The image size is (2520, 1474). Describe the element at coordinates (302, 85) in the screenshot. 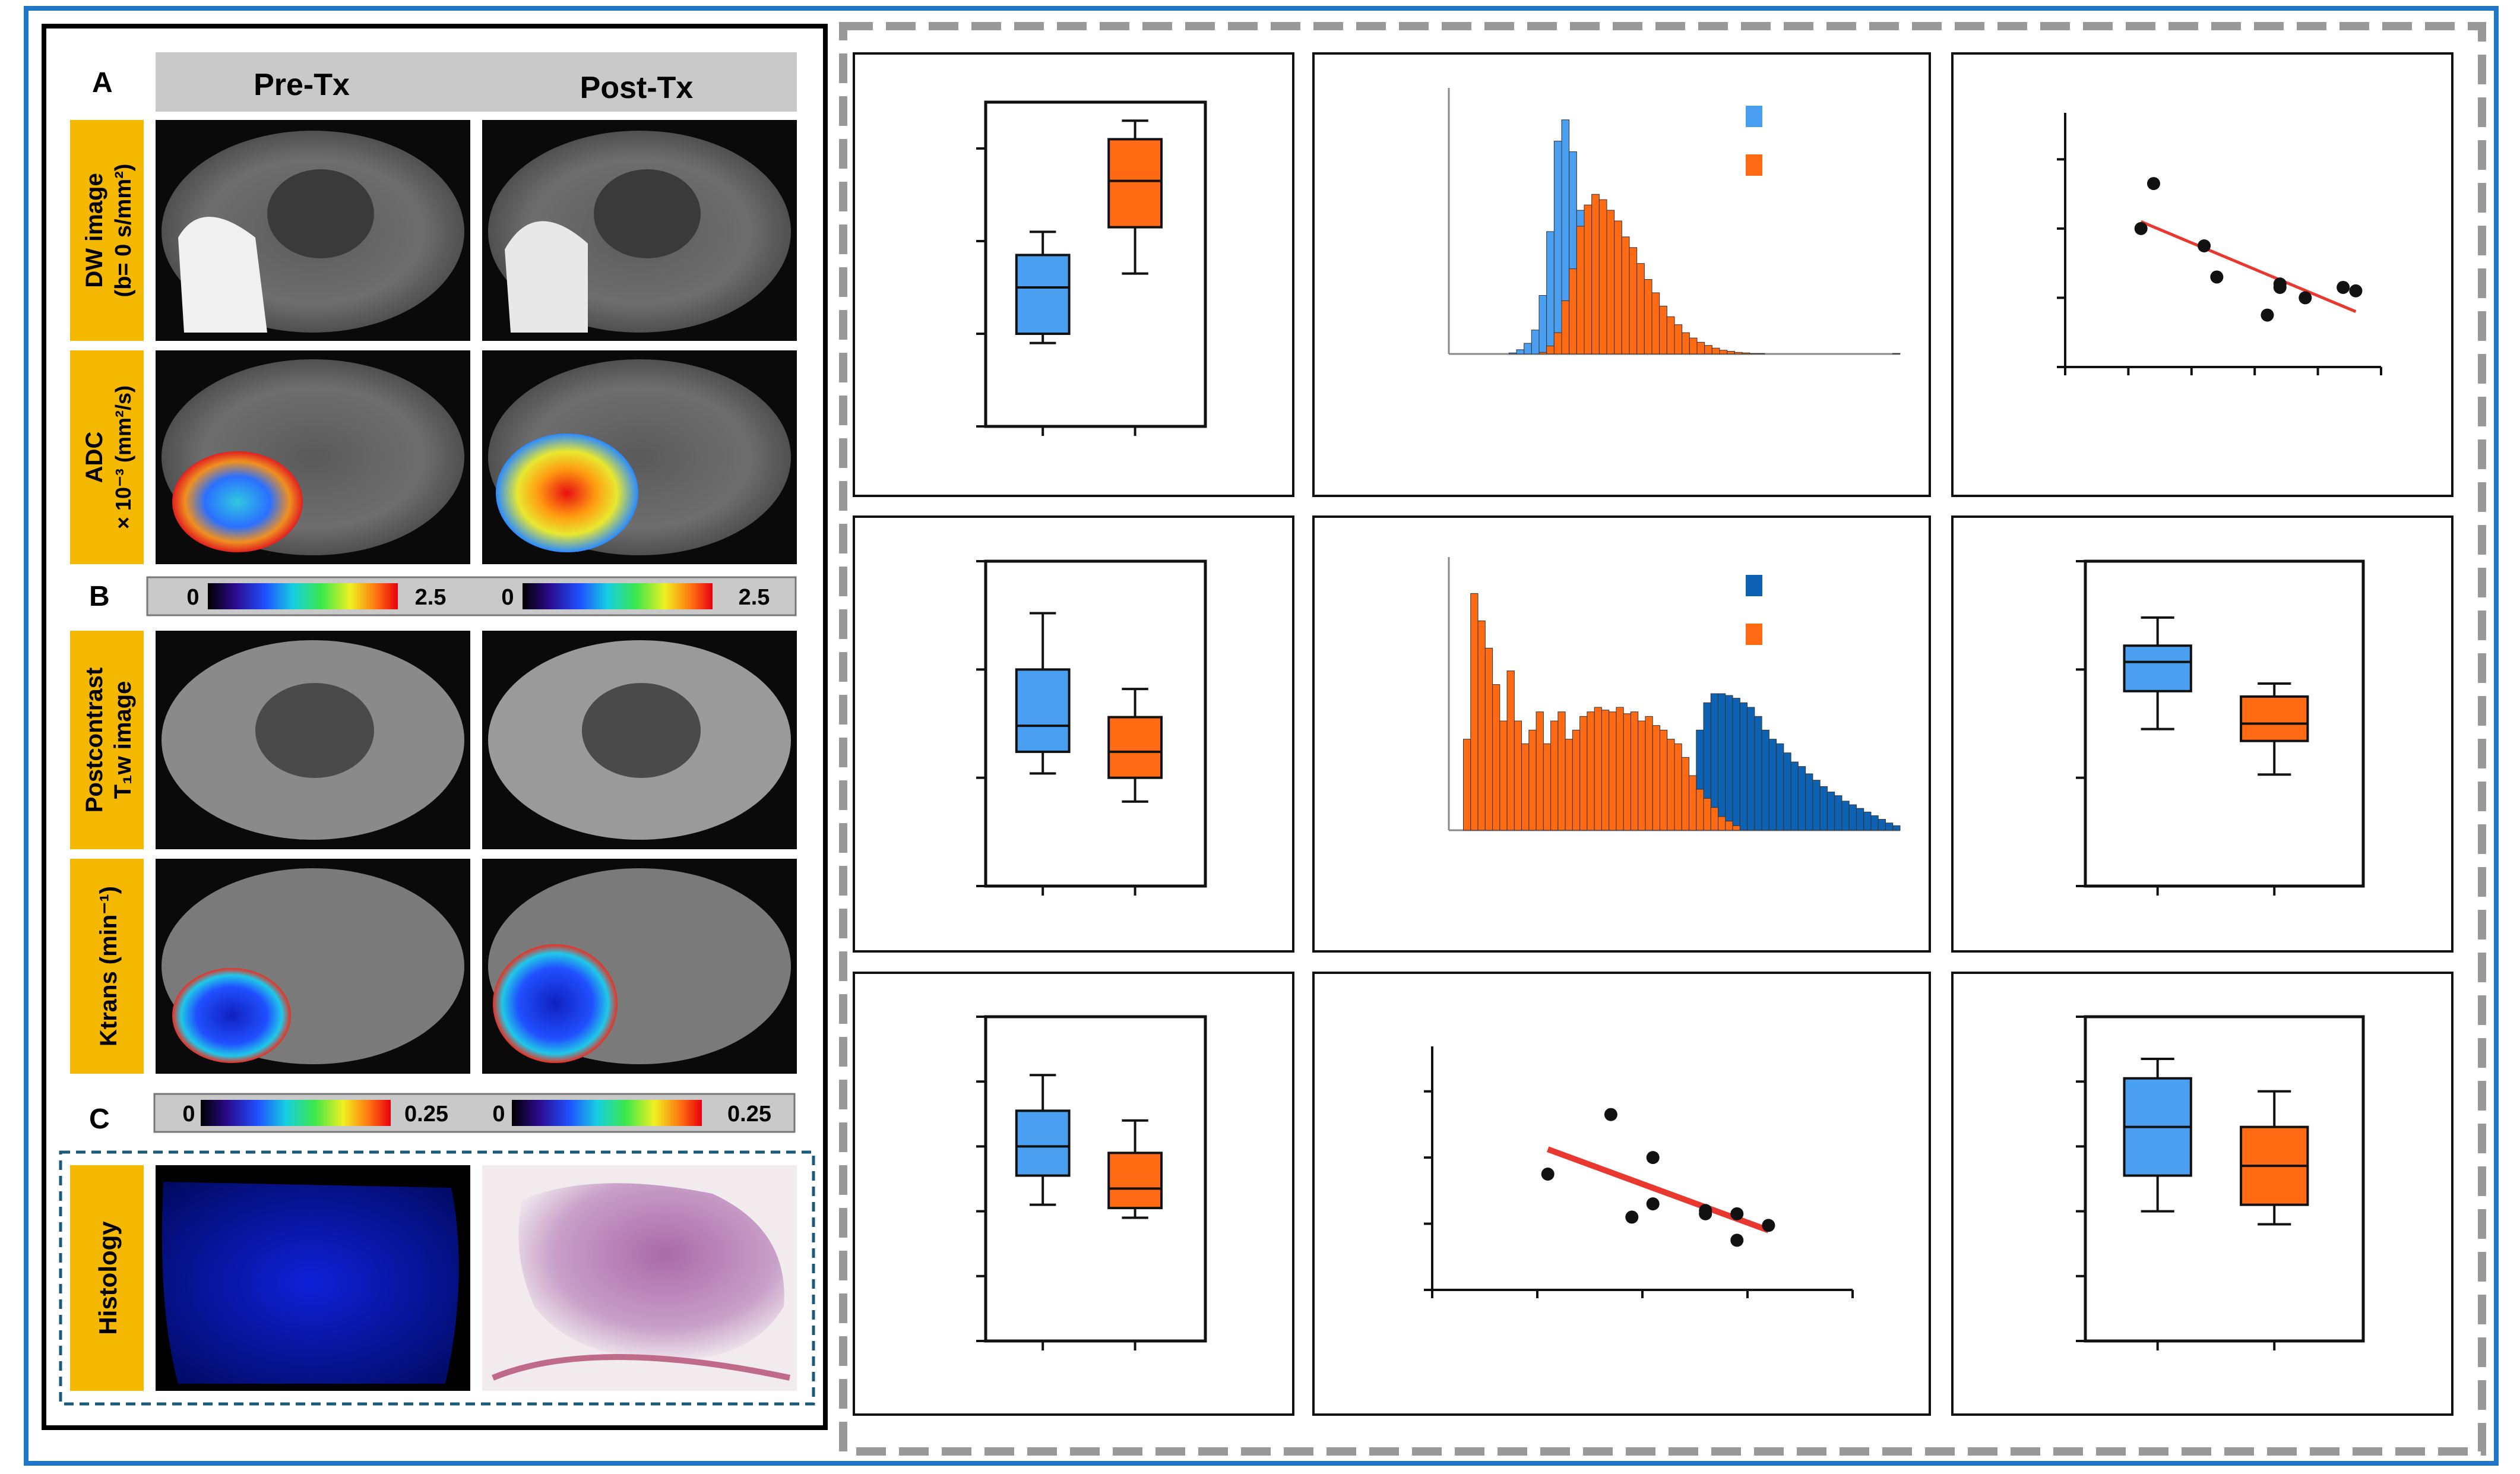

I see `column-header-pre: Pre-Tx` at that location.